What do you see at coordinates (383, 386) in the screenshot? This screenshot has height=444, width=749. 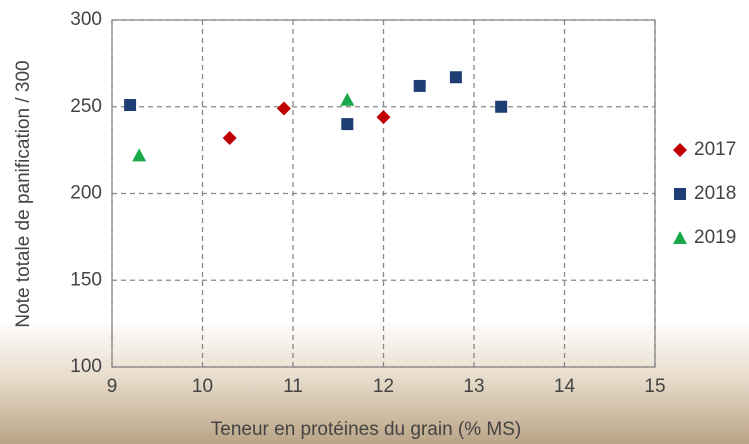 I see `x-tick-label: 12` at bounding box center [383, 386].